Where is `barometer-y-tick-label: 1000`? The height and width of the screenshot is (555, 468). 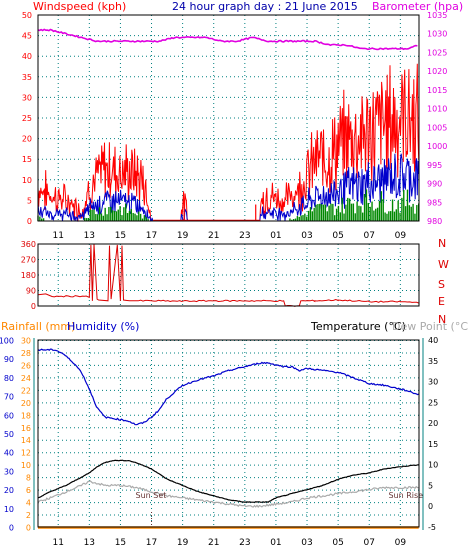 barometer-y-tick-label: 1000 is located at coordinates (437, 146).